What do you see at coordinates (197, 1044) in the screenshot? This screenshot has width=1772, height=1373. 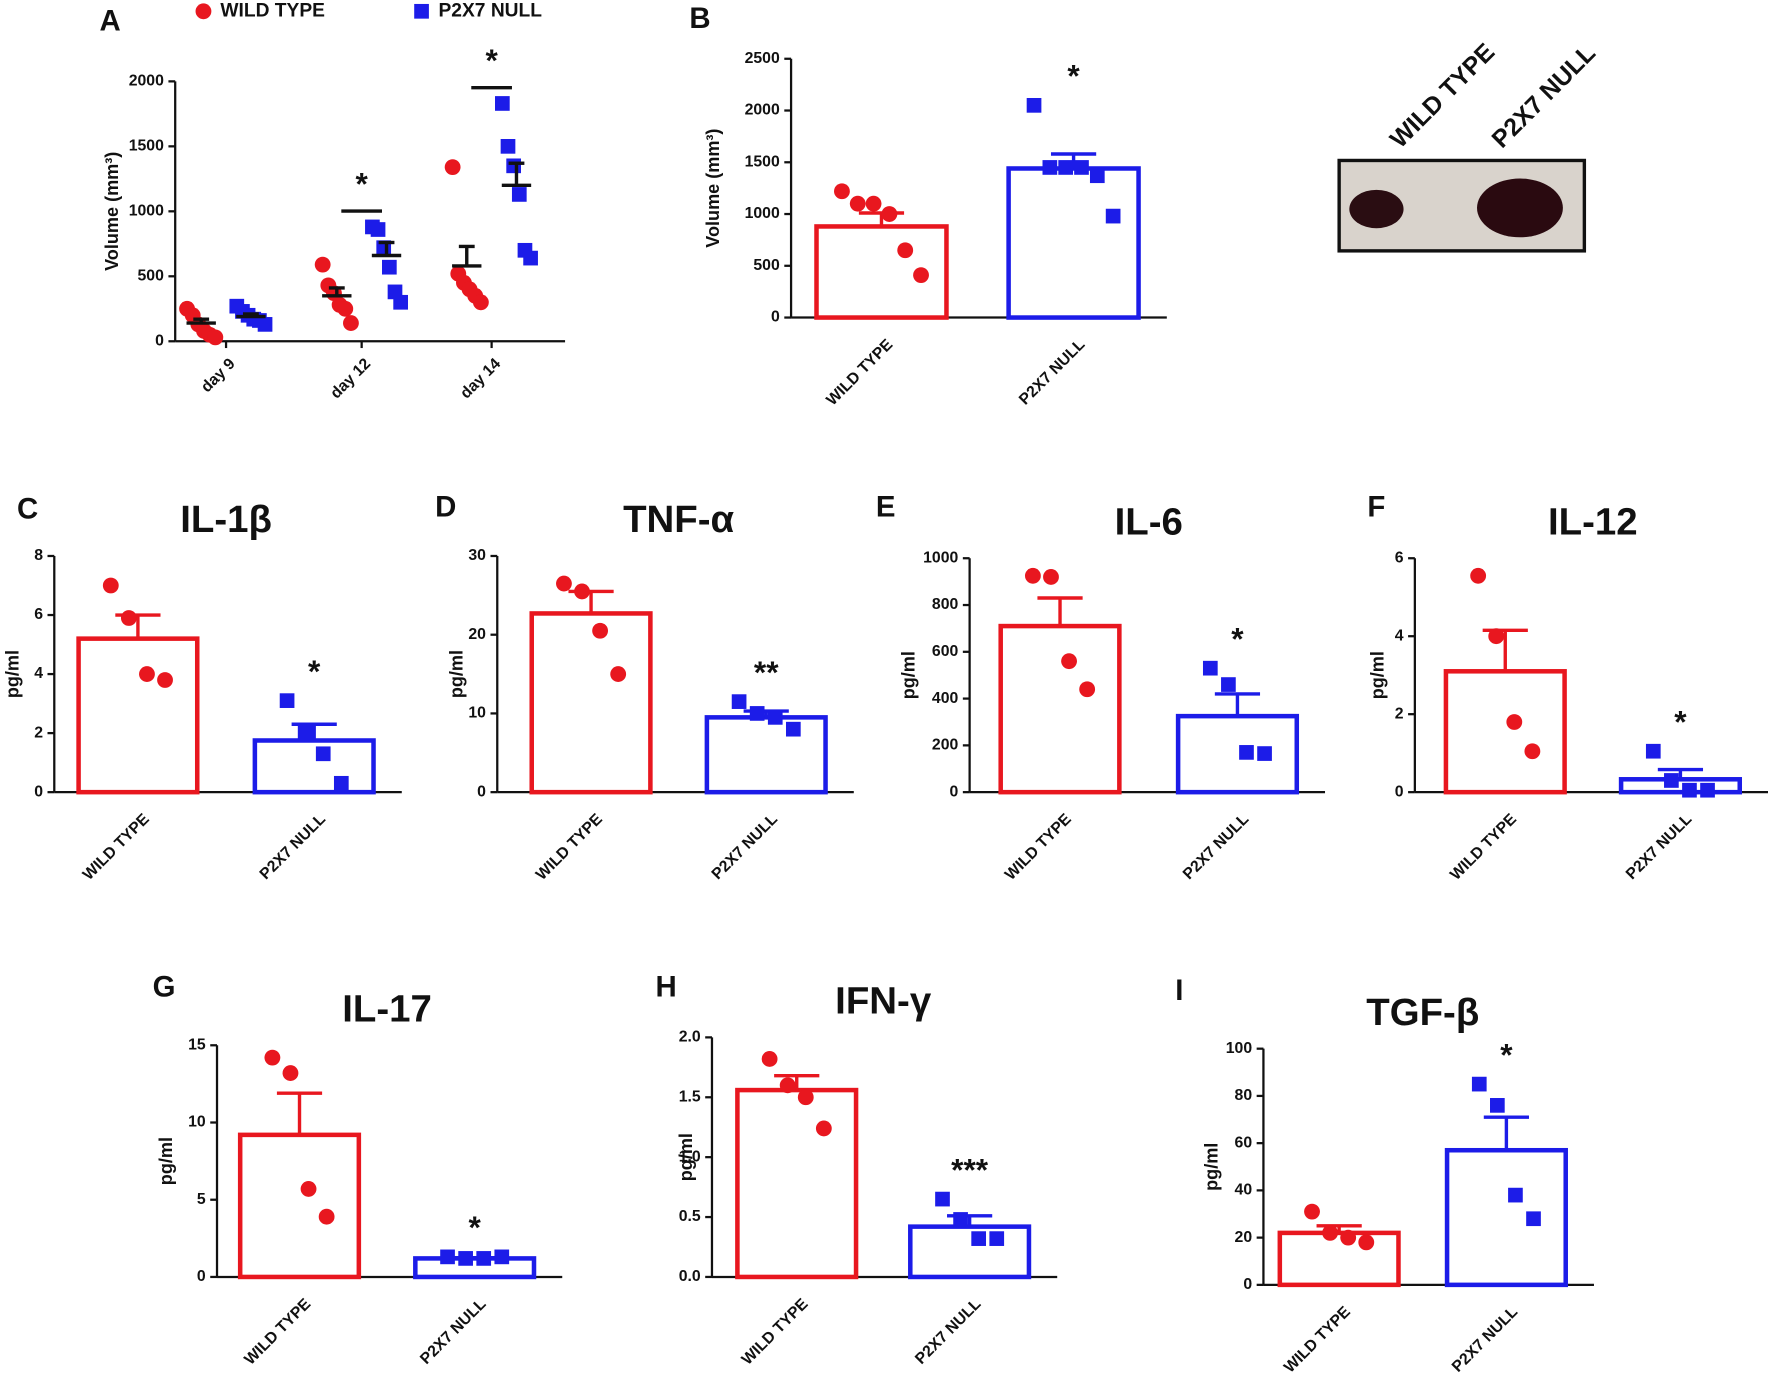 I see `y-tick-label: 15` at bounding box center [197, 1044].